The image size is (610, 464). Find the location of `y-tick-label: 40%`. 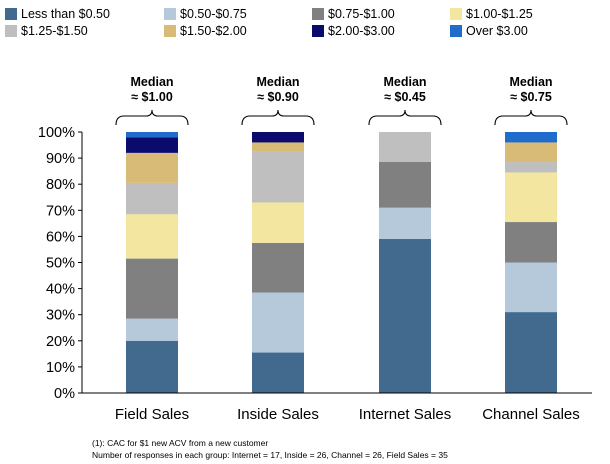

y-tick-label: 40% is located at coordinates (60, 290).